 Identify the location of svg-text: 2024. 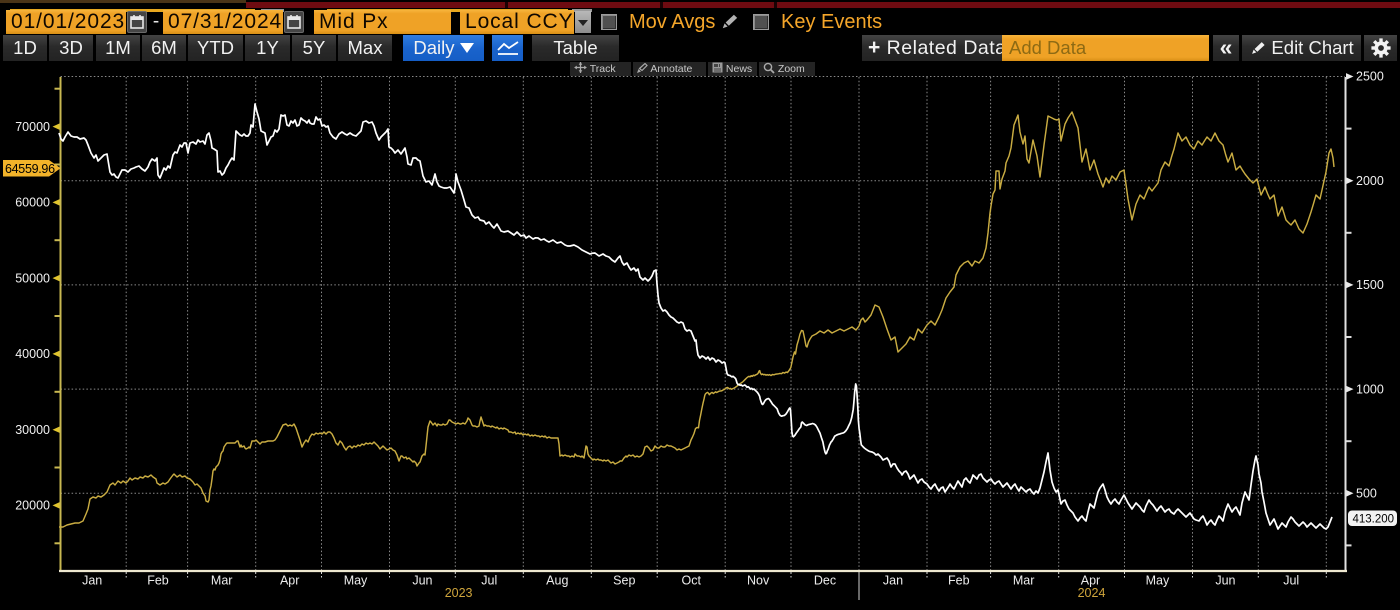
(1092, 593).